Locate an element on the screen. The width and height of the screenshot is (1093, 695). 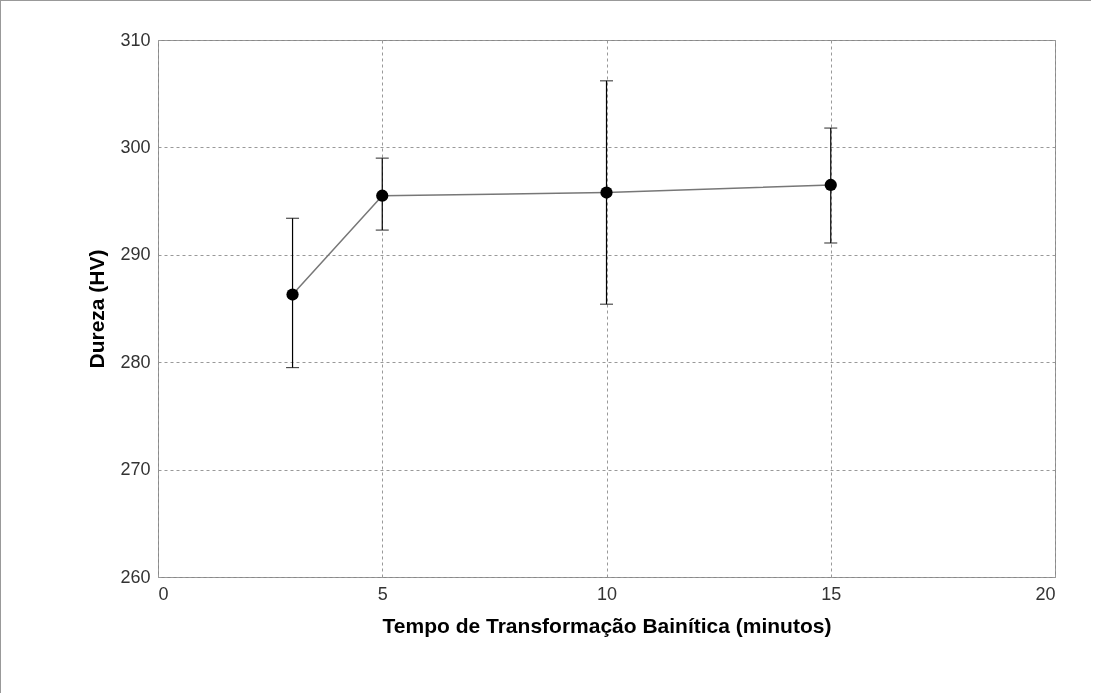
y-tick-label: 260 is located at coordinates (135, 576).